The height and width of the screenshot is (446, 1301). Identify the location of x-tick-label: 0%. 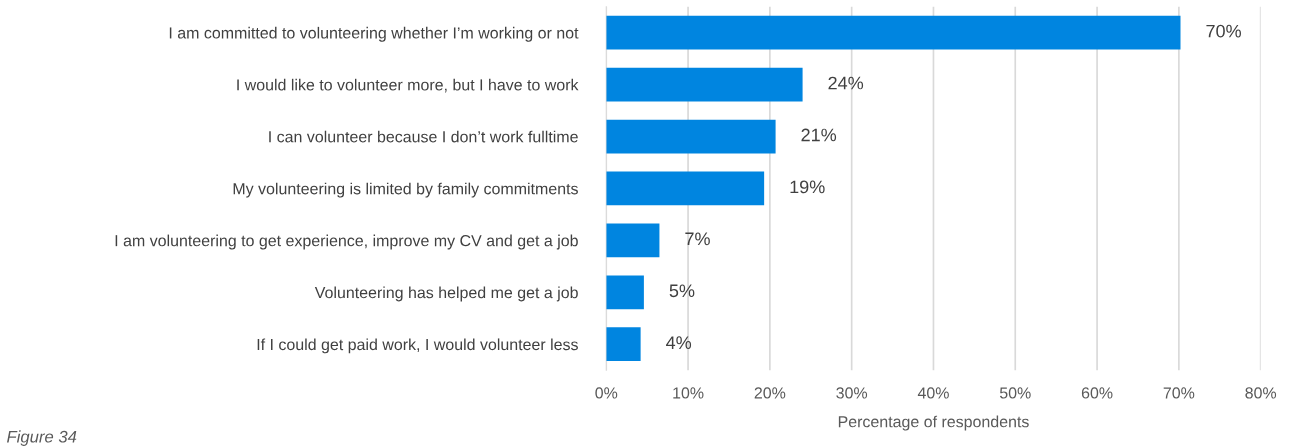
(606, 393).